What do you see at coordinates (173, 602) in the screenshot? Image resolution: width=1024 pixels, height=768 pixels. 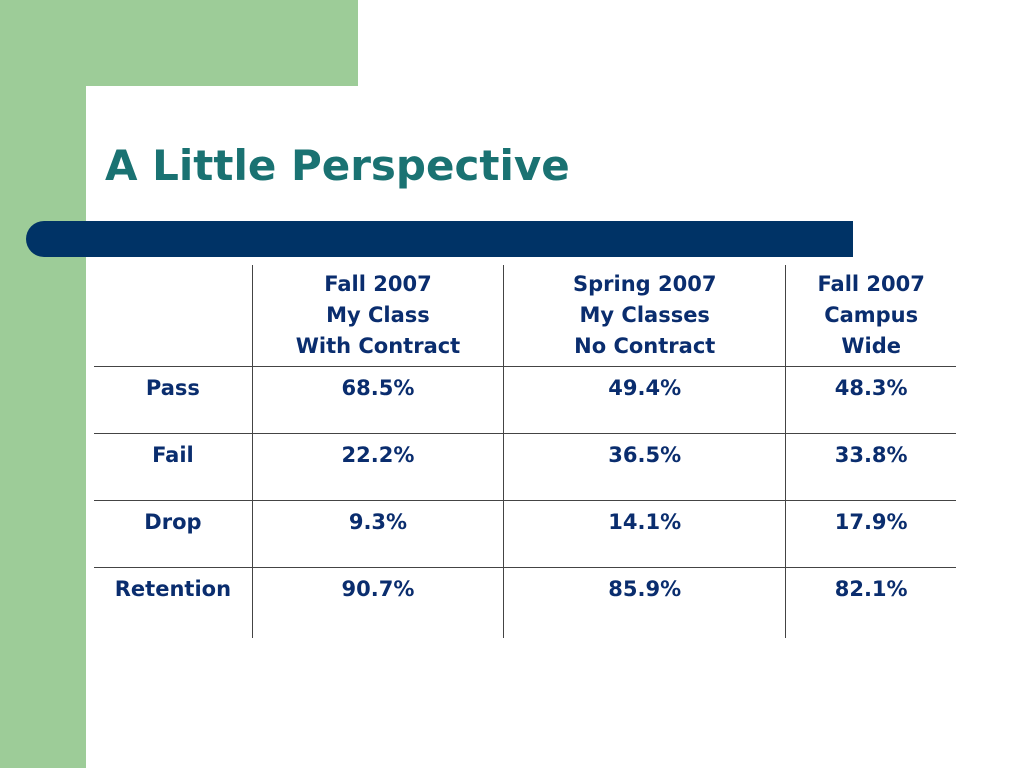 I see `row-label: Retention` at bounding box center [173, 602].